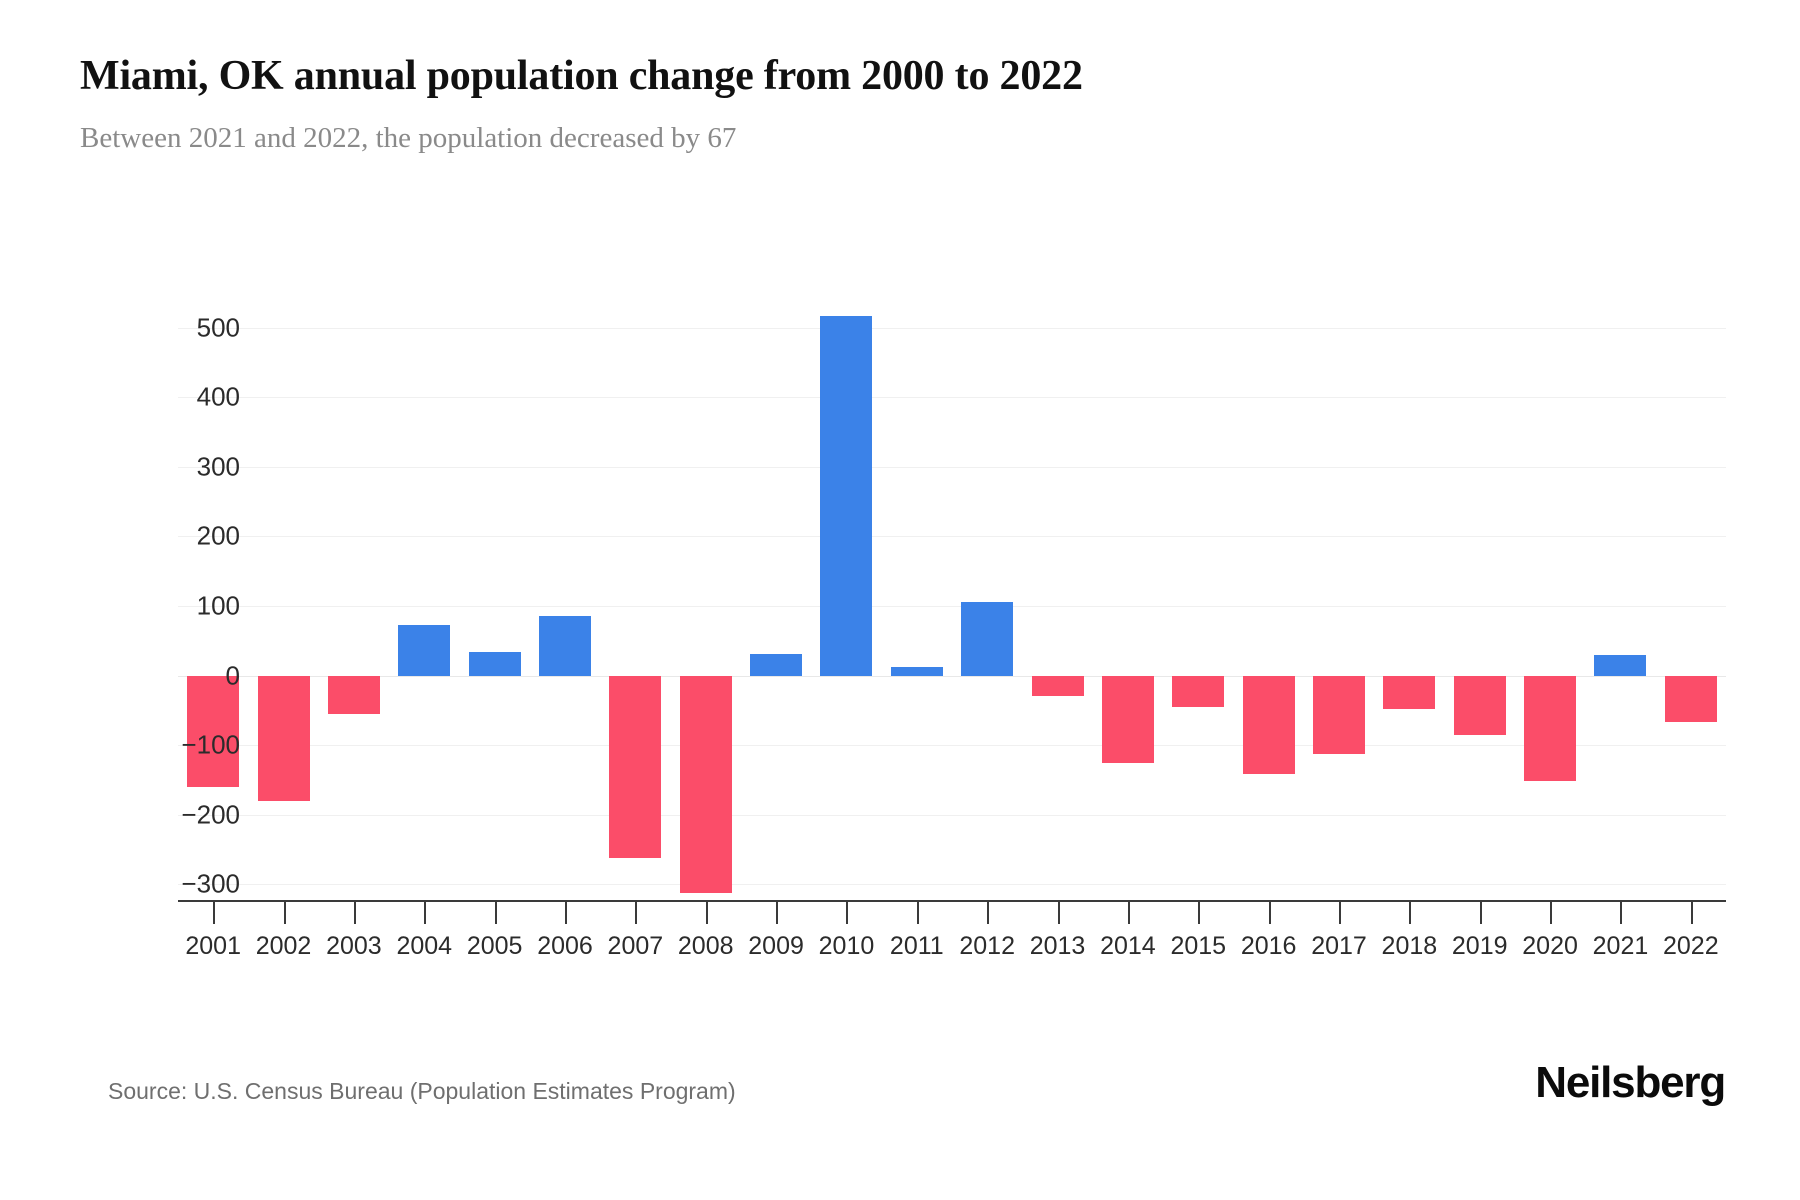 This screenshot has width=1800, height=1200. Describe the element at coordinates (1479, 705) in the screenshot. I see `bar-2019` at that location.